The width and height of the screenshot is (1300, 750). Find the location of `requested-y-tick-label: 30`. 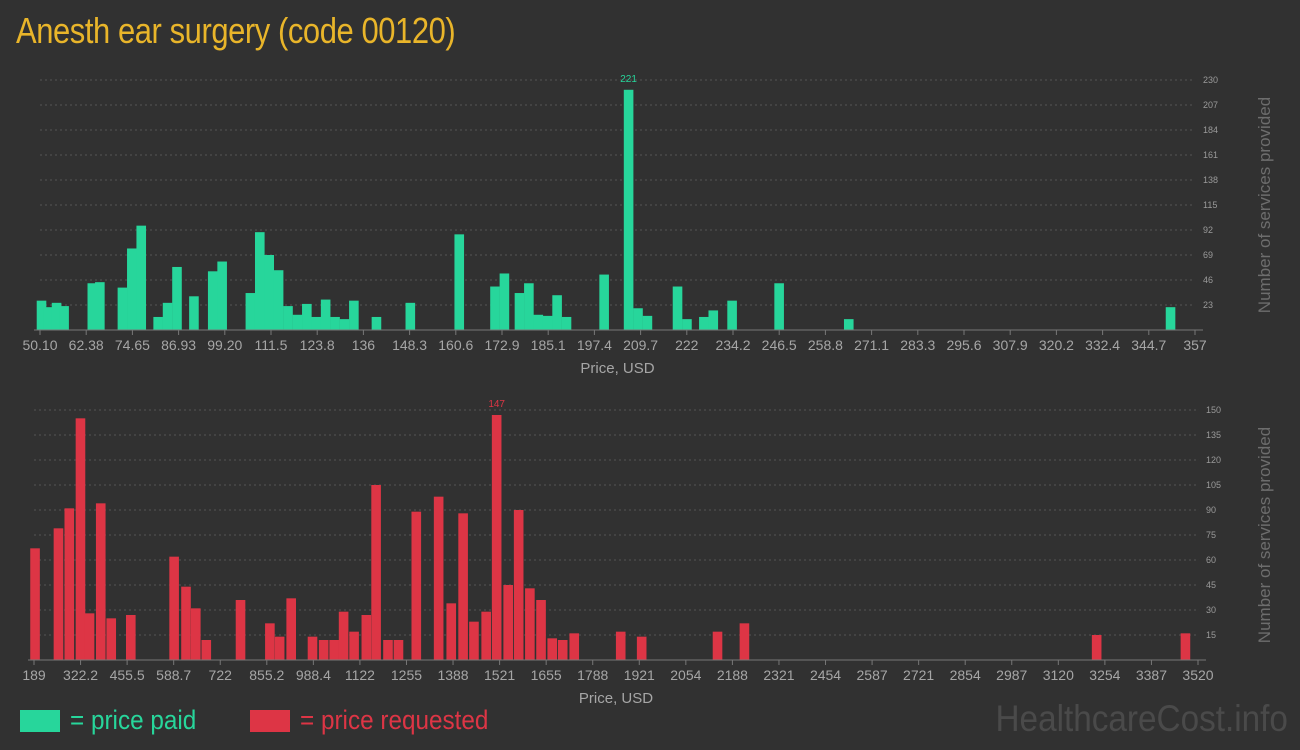

requested-y-tick-label: 30 is located at coordinates (1211, 610).